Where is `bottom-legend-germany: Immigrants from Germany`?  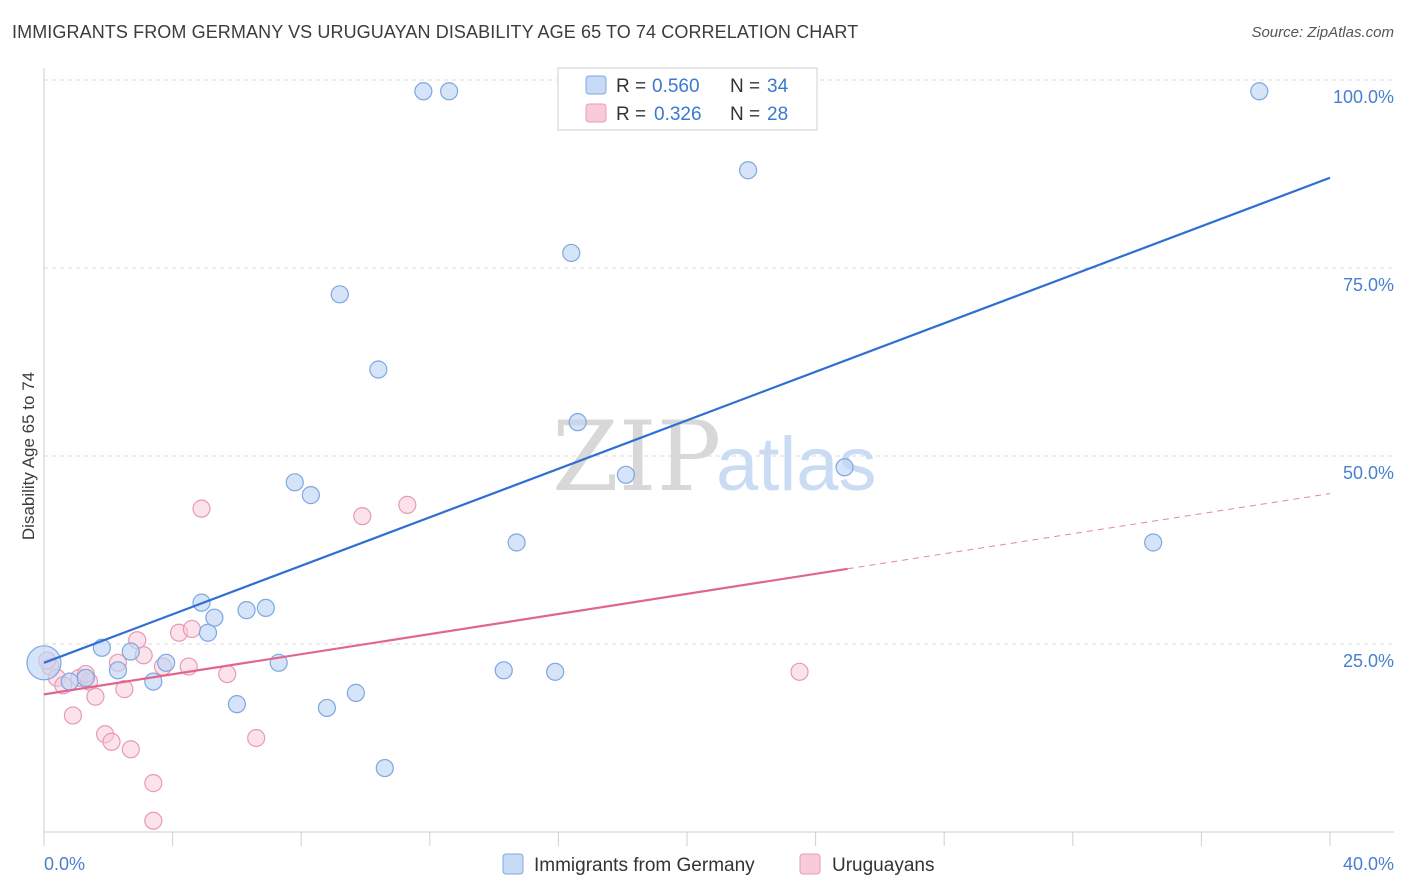 bottom-legend-germany: Immigrants from Germany is located at coordinates (644, 865).